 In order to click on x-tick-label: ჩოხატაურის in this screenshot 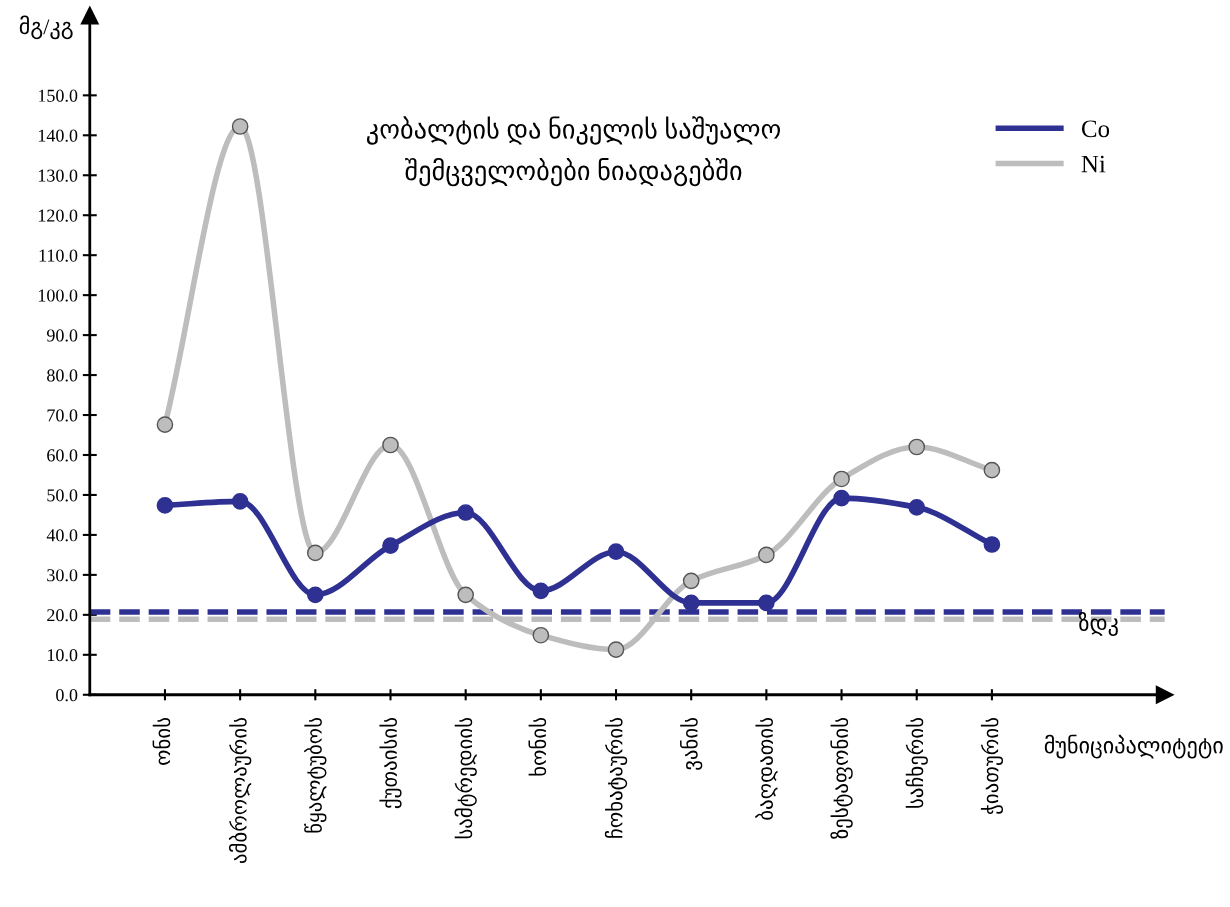, I will do `click(616, 778)`.